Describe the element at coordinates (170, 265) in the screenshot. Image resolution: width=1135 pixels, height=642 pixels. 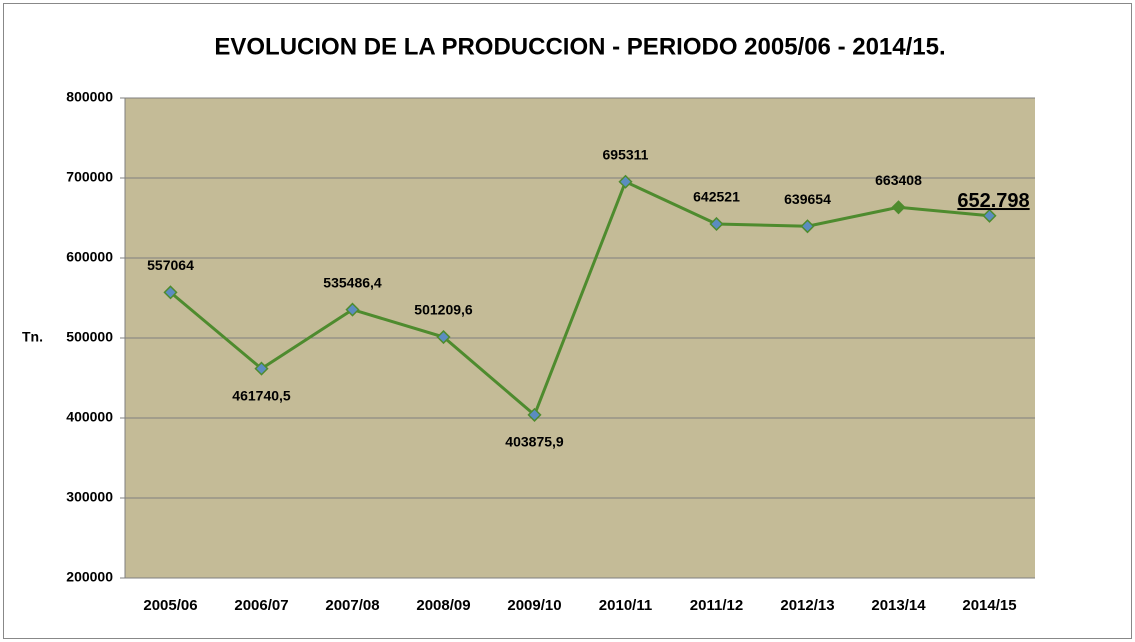
I see `data-label: 557064` at that location.